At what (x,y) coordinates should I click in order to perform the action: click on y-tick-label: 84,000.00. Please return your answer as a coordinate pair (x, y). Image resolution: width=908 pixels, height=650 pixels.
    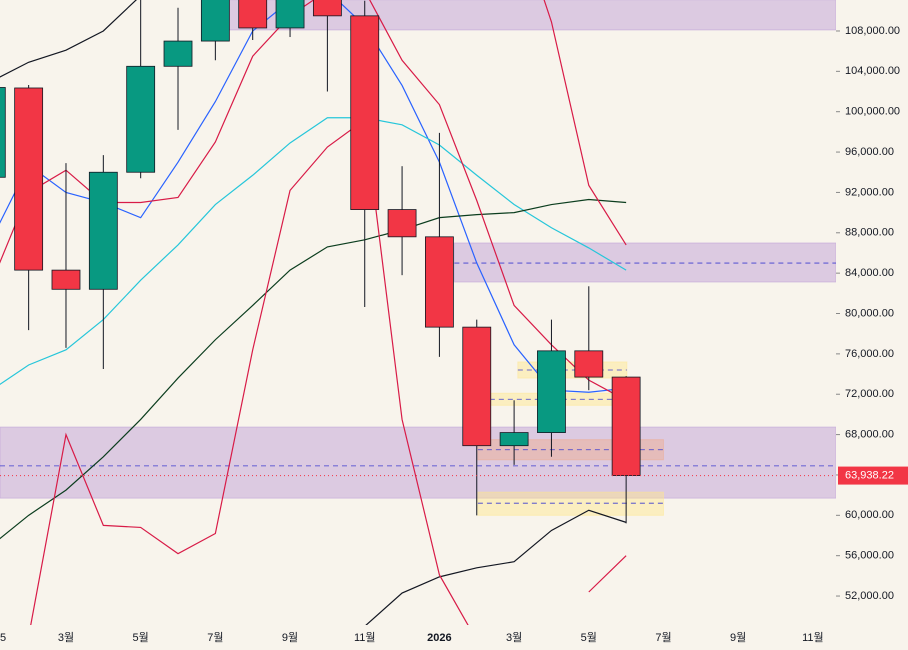
    Looking at the image, I should click on (869, 273).